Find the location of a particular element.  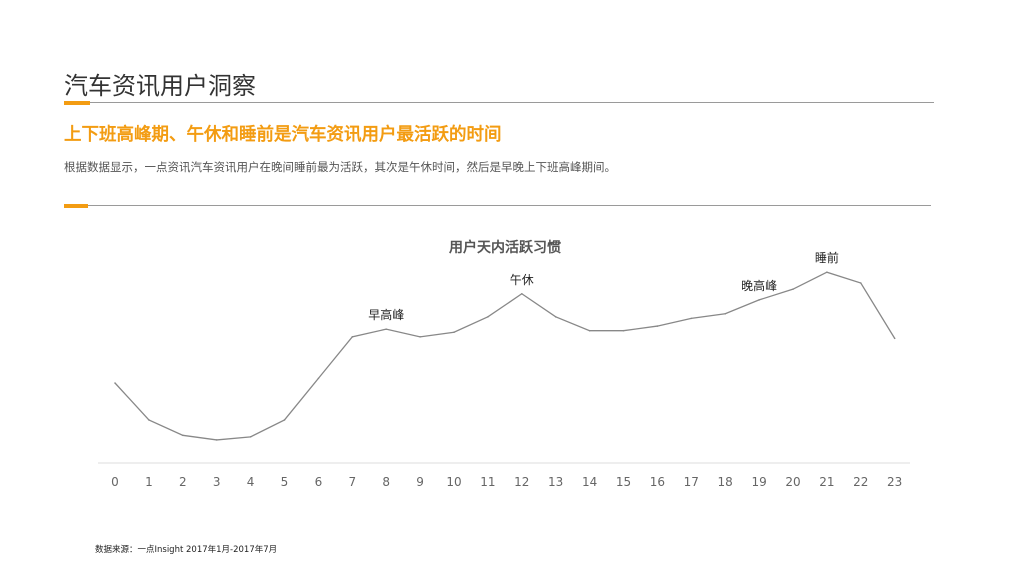

annotation-label: 早高峰 is located at coordinates (386, 314).